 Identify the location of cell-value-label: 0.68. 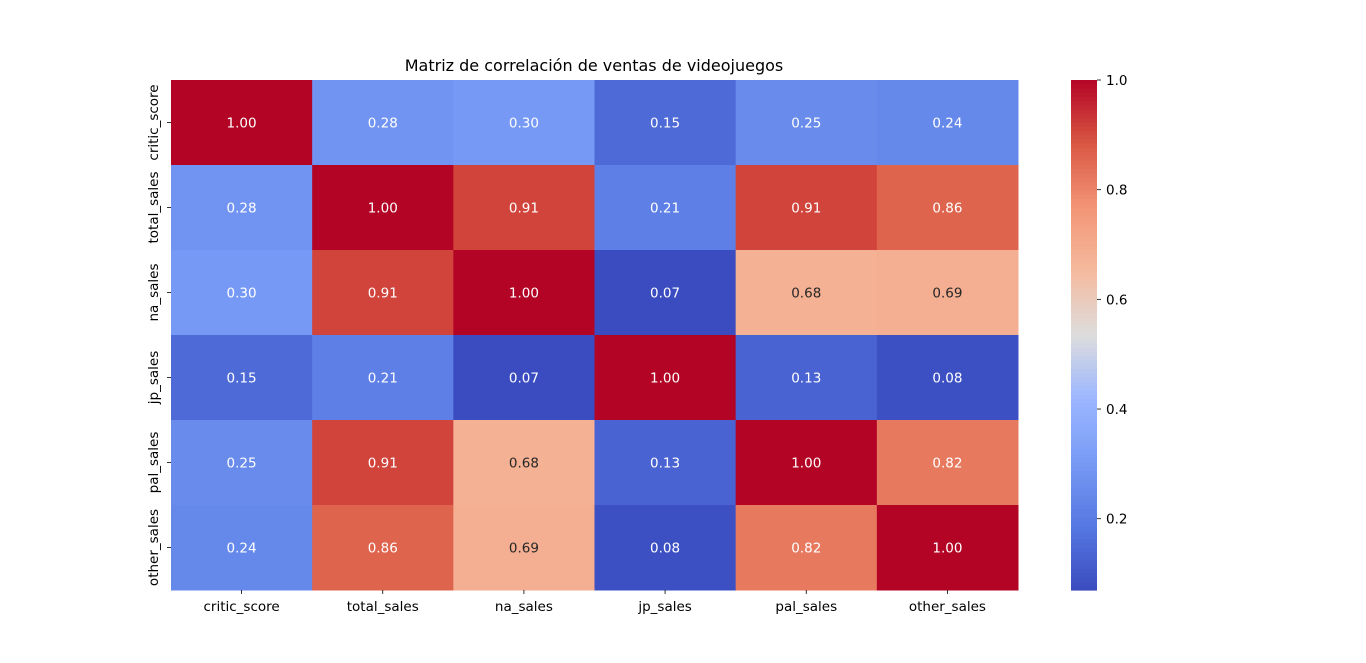
(806, 294).